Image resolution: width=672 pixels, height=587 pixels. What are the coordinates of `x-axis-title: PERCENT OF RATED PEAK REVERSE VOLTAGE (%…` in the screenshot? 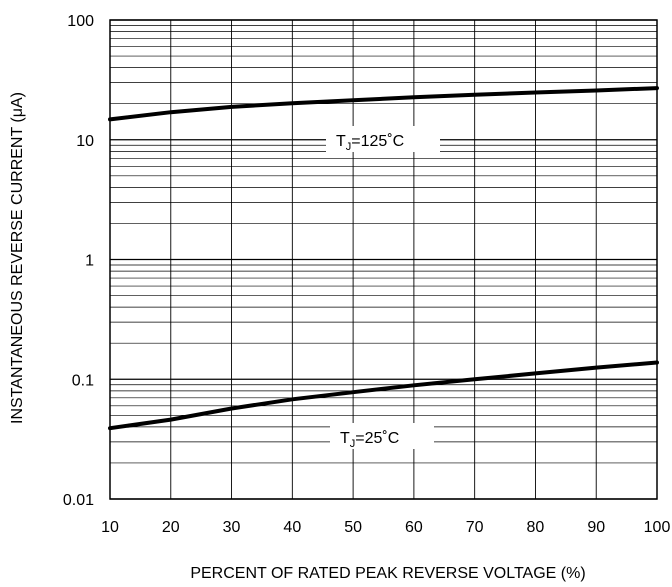 It's located at (387, 573).